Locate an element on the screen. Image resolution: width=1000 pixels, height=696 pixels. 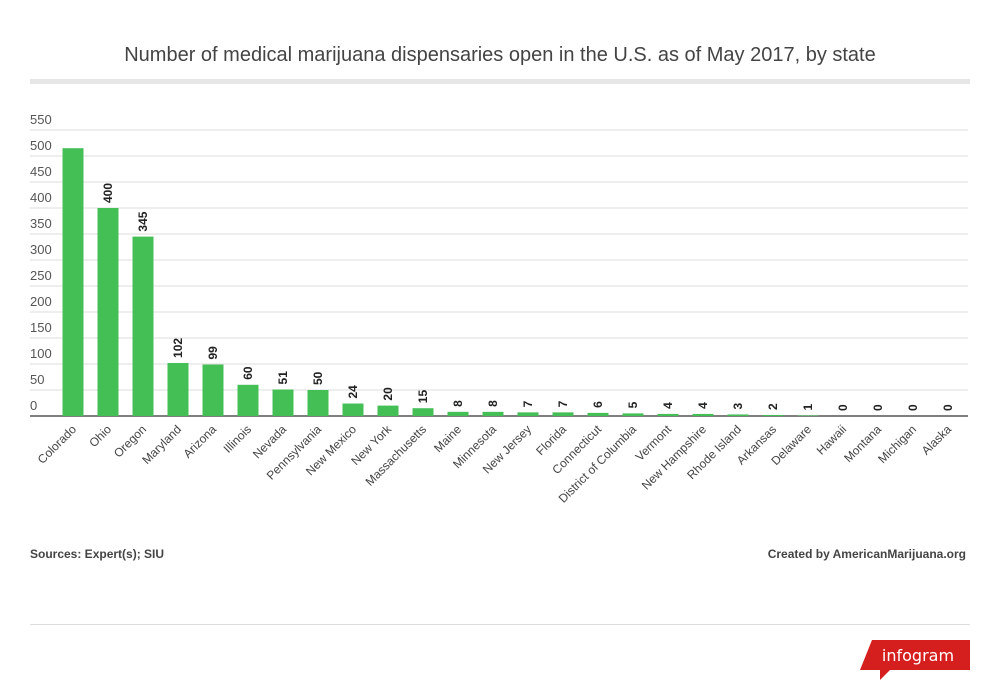
data-label: 5 is located at coordinates (633, 404).